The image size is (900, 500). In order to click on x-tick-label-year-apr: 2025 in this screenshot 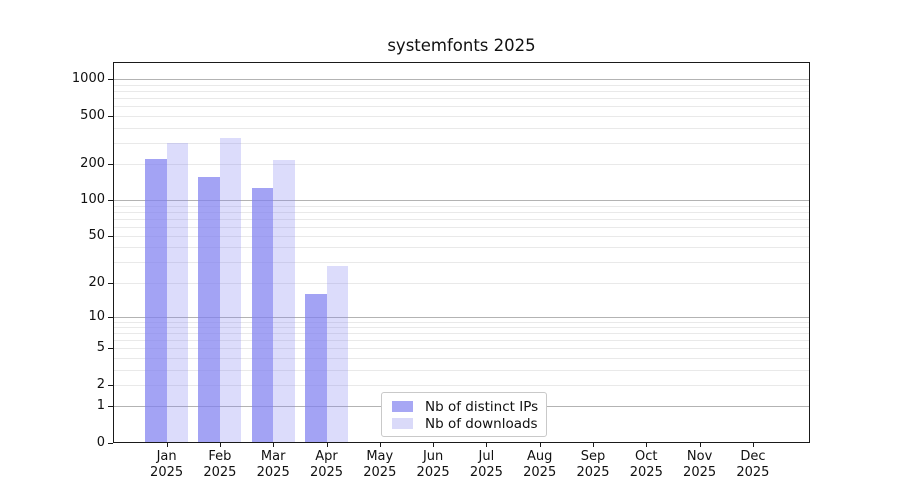, I will do `click(326, 472)`.